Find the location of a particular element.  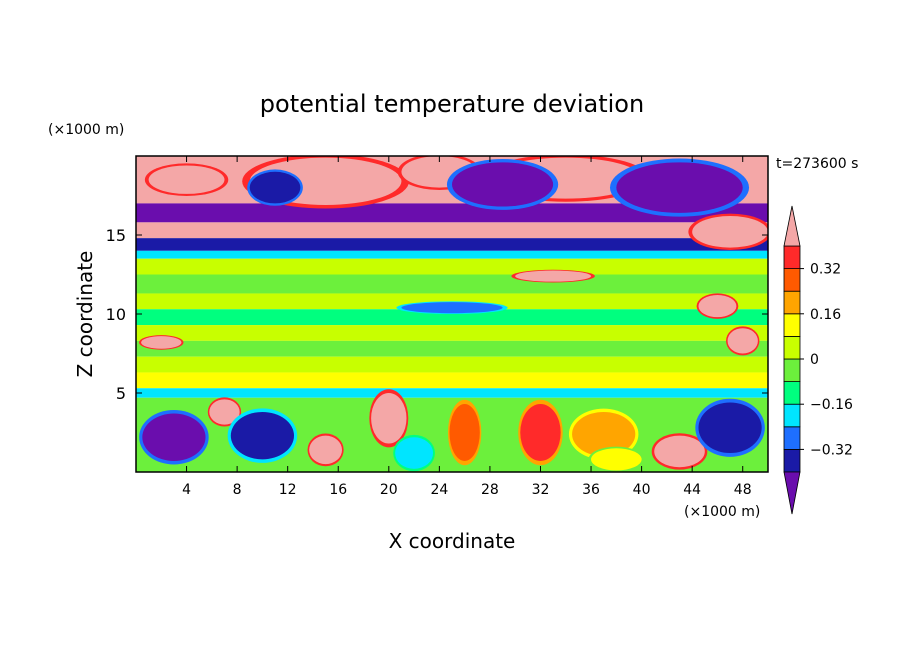

y-tick-label: 15 is located at coordinates (116, 235).